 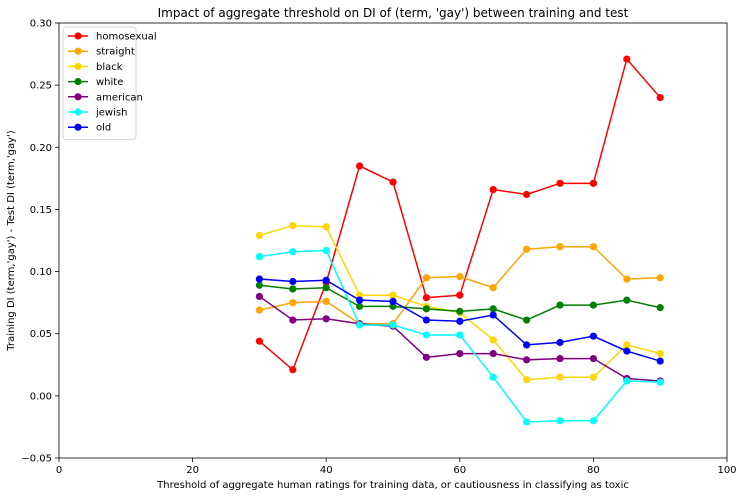 I want to click on legend-entry-jewish: jewish, so click(x=97, y=113).